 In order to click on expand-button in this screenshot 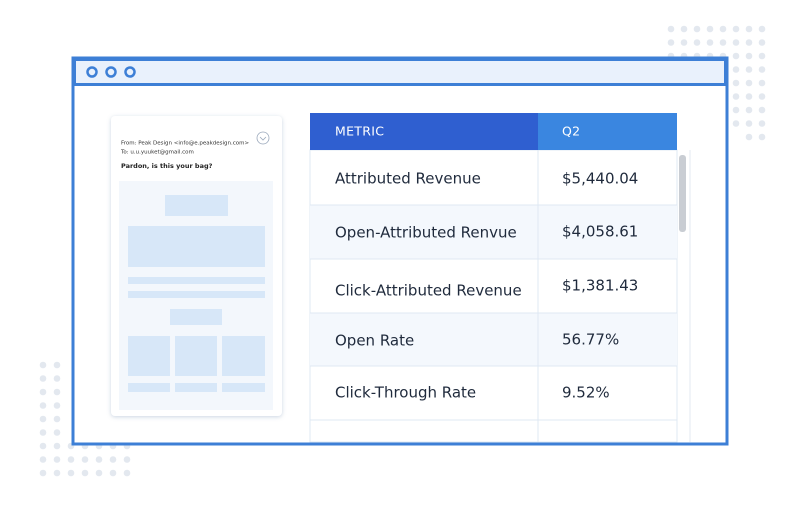, I will do `click(263, 138)`.